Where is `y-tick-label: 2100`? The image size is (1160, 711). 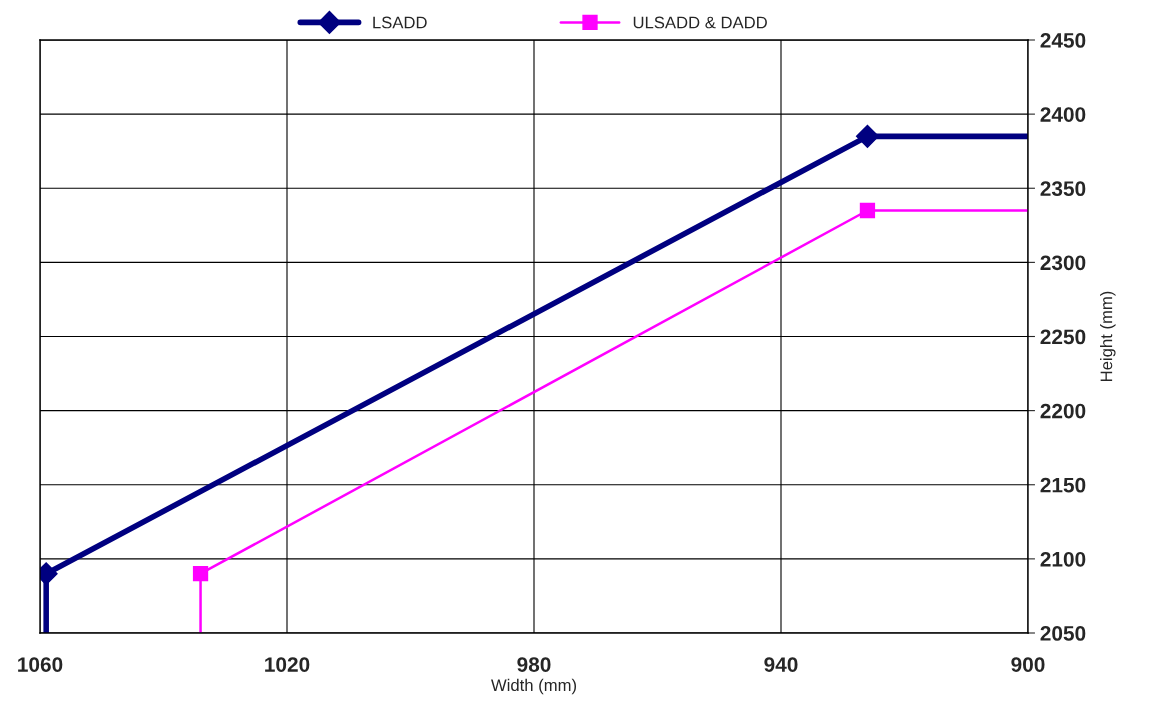
y-tick-label: 2100 is located at coordinates (1063, 559).